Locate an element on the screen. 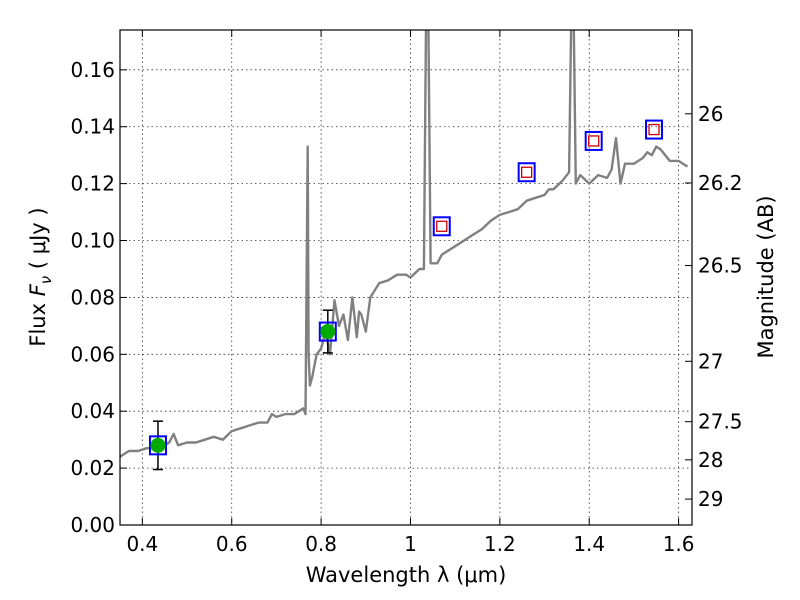 The height and width of the screenshot is (600, 800). y-axis-title: Flux Fν ( μJy ) is located at coordinates (40, 276).